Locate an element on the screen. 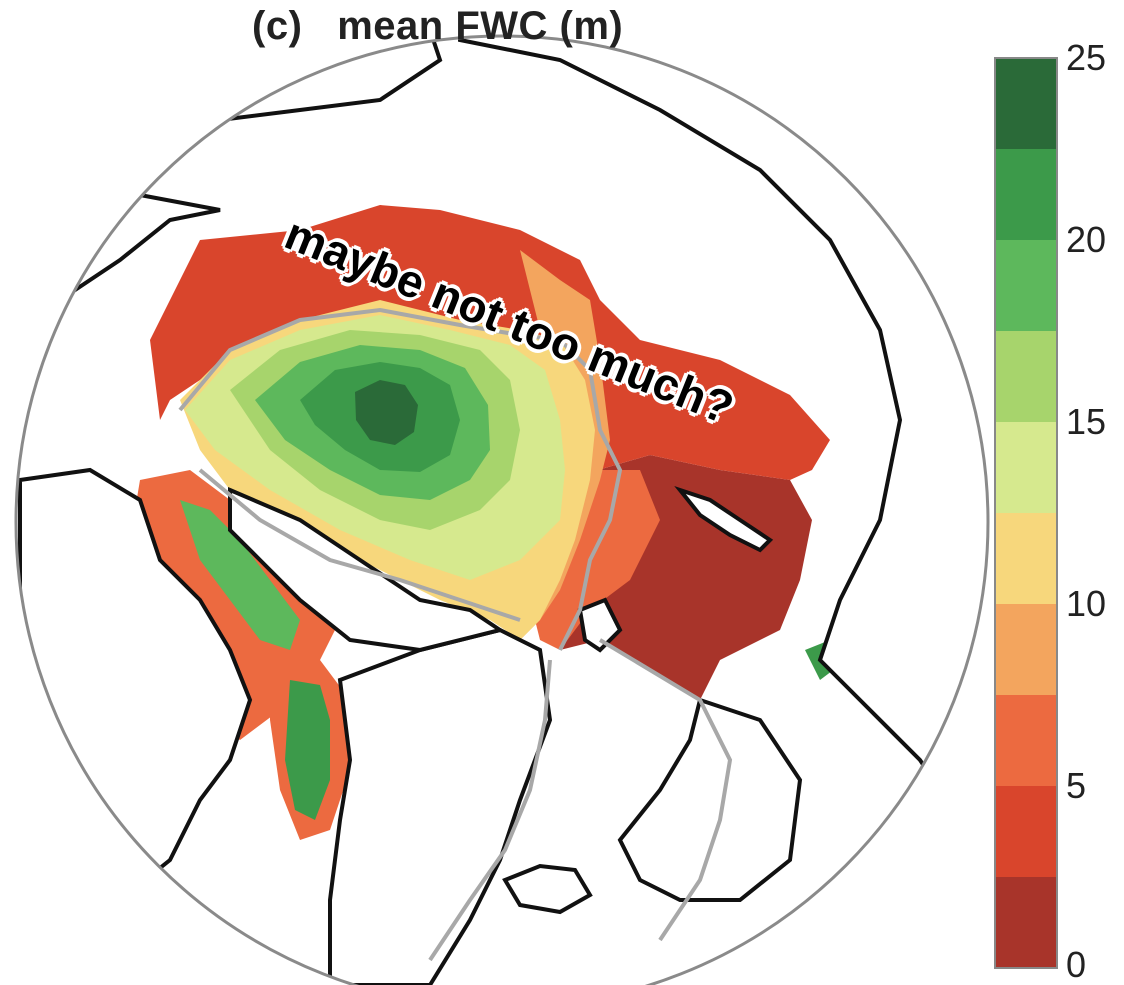 Image resolution: width=1124 pixels, height=985 pixels. colorbar-frame is located at coordinates (1026, 513).